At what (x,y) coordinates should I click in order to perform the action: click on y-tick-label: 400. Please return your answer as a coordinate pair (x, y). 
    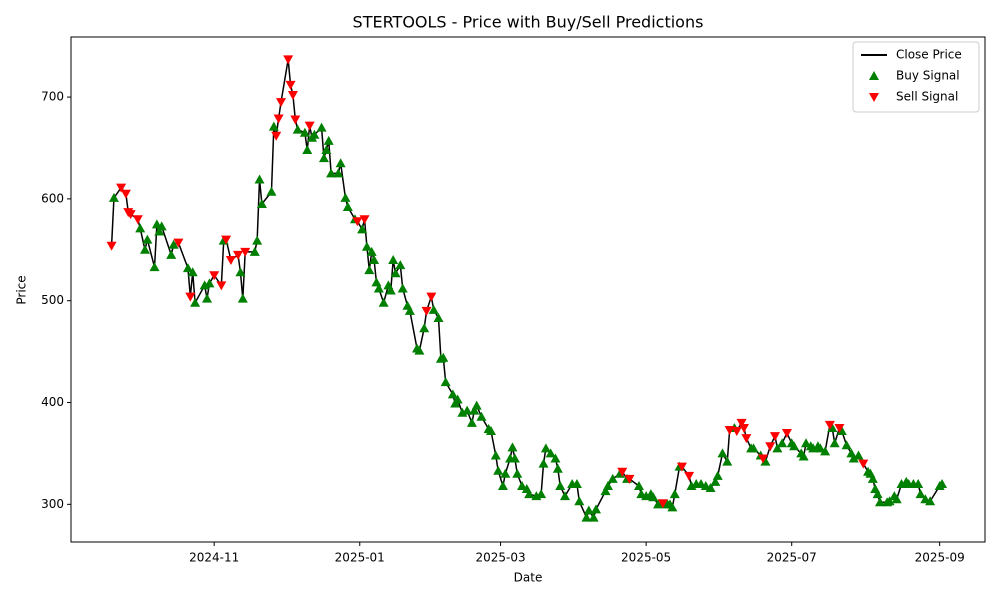
    Looking at the image, I should click on (52, 402).